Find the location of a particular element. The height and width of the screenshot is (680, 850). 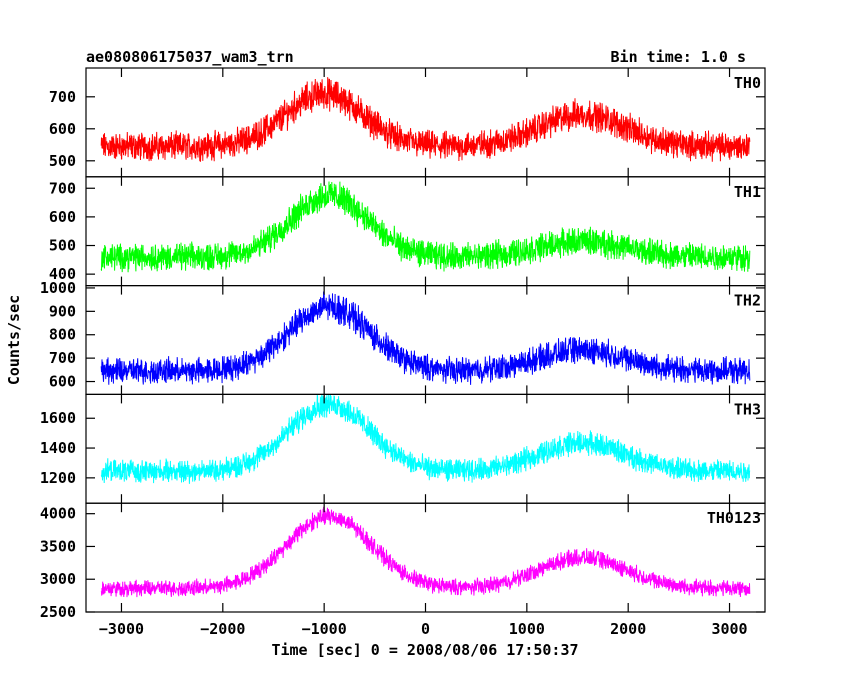

y-tick-label: 1000 is located at coordinates (58, 288).